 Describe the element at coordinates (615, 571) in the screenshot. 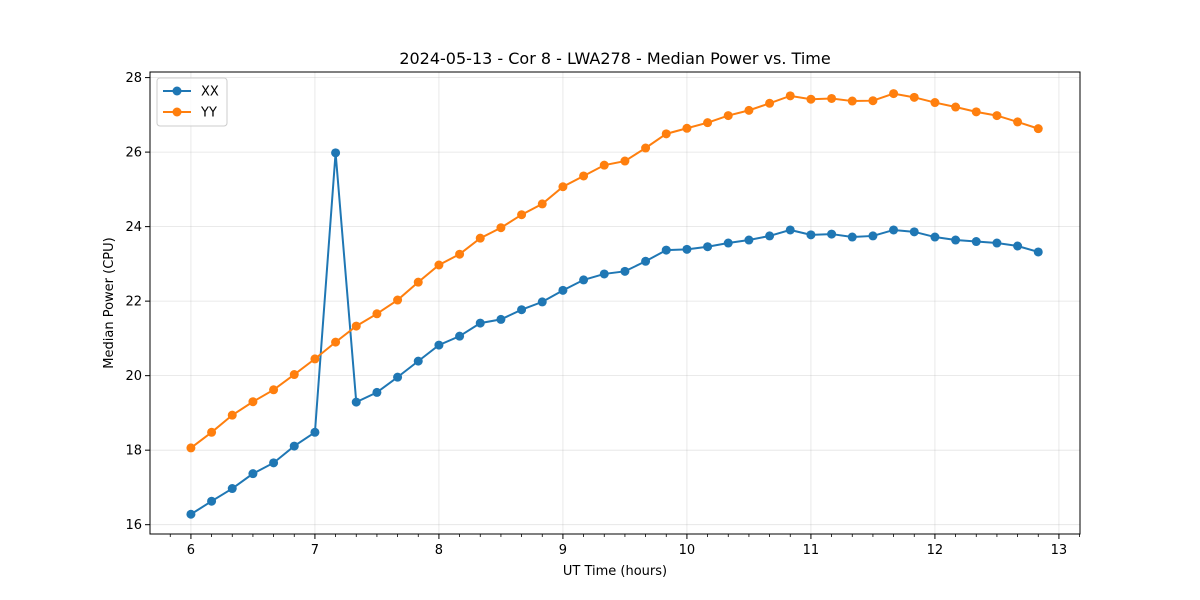

I see `x-axis-label: UT Time (hours)` at that location.